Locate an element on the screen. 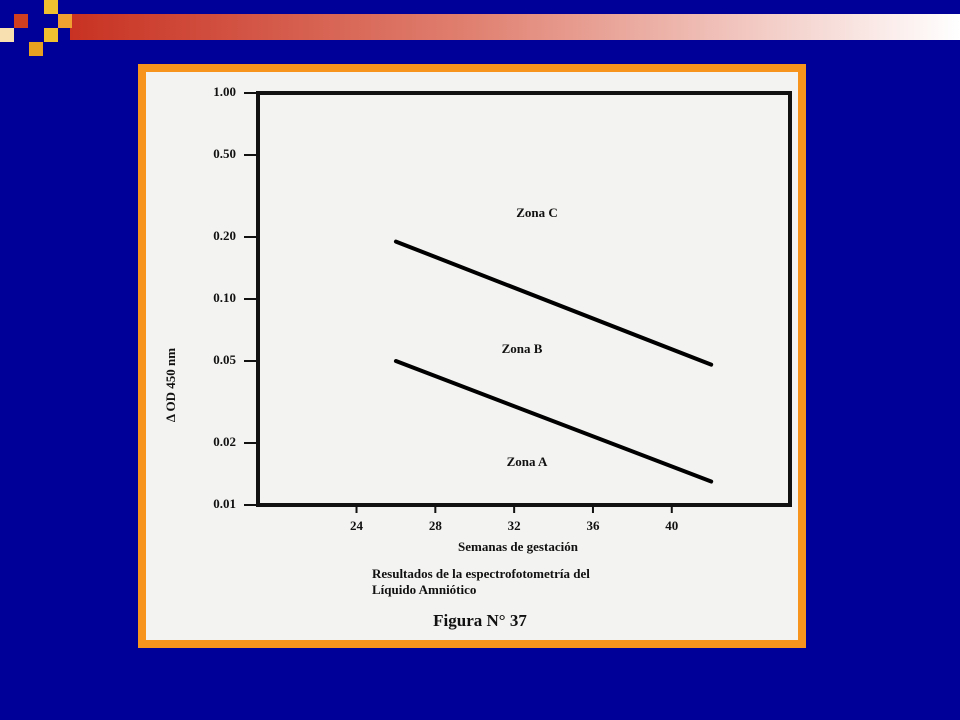  y-tick-label: 0.10 is located at coordinates (224, 297).